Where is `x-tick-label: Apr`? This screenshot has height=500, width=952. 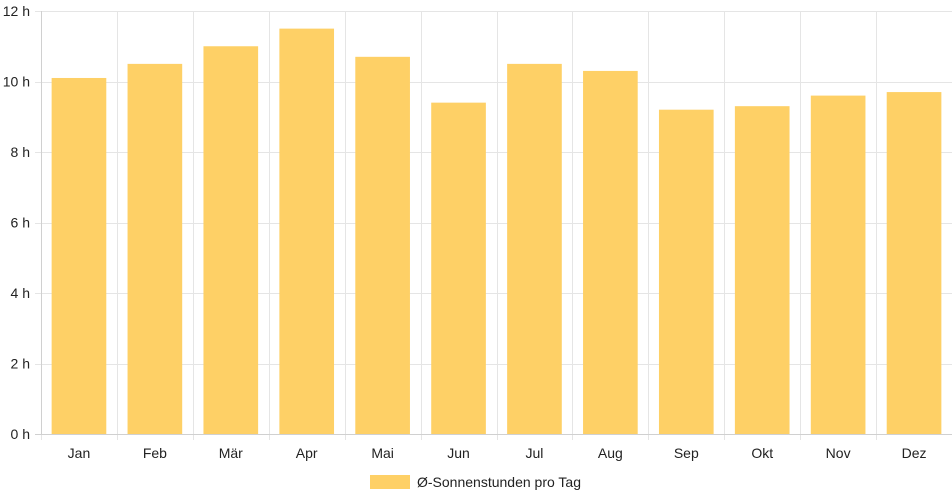 x-tick-label: Apr is located at coordinates (307, 453).